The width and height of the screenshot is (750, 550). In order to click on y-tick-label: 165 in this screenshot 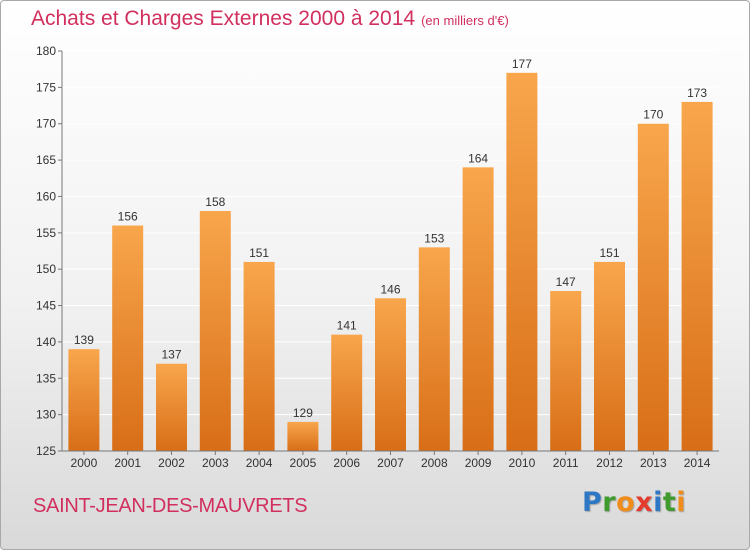, I will do `click(46, 160)`.